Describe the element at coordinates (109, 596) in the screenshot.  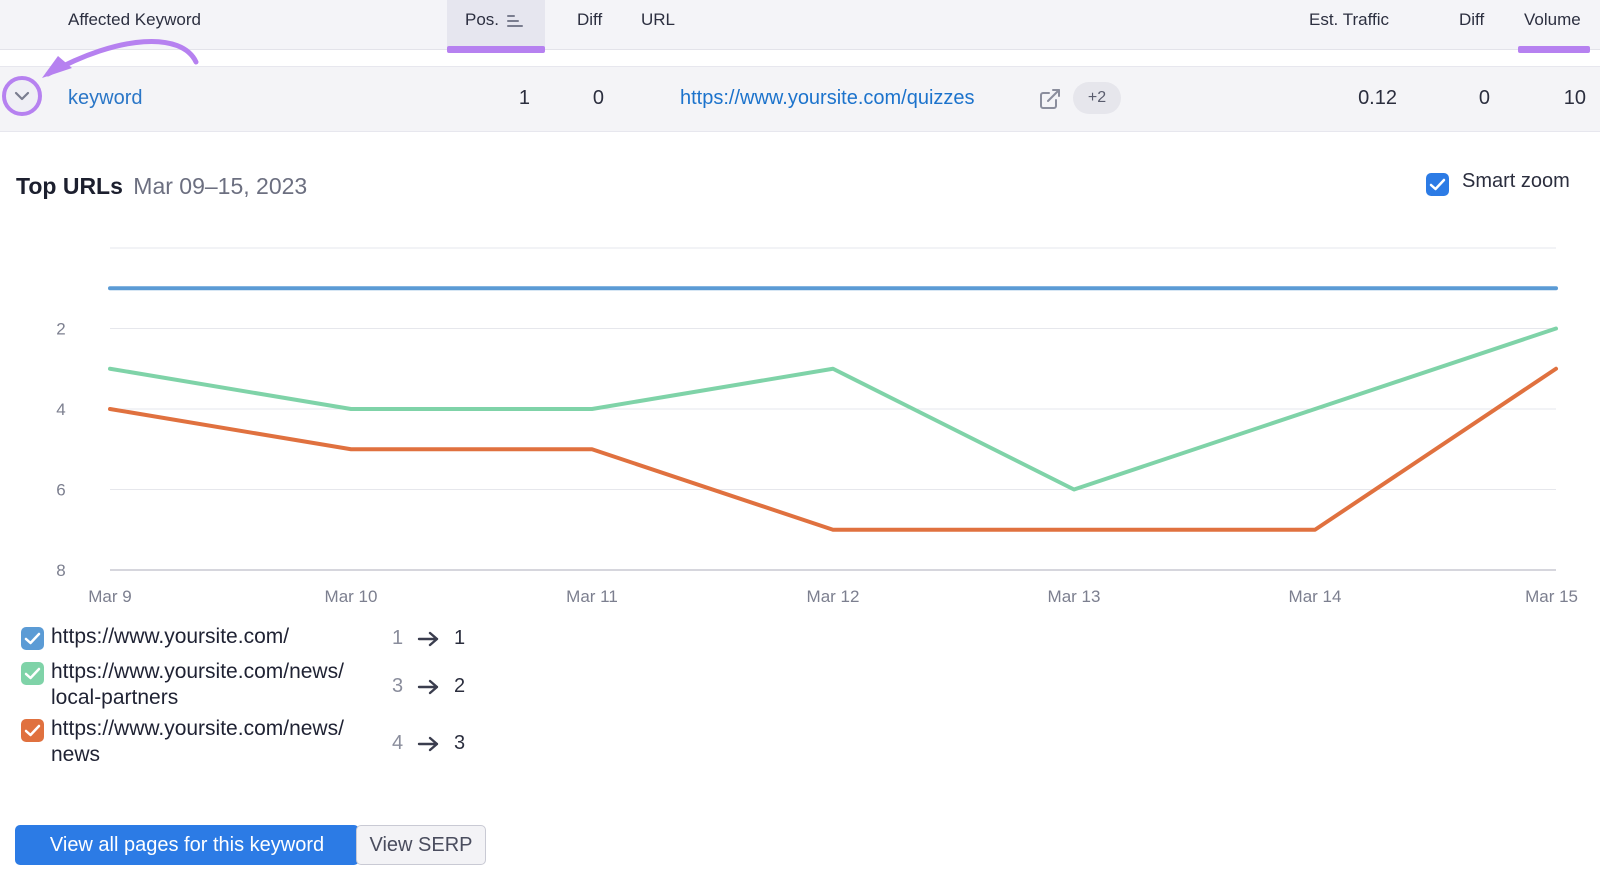
I see `x-tick-label: Mar 9` at that location.